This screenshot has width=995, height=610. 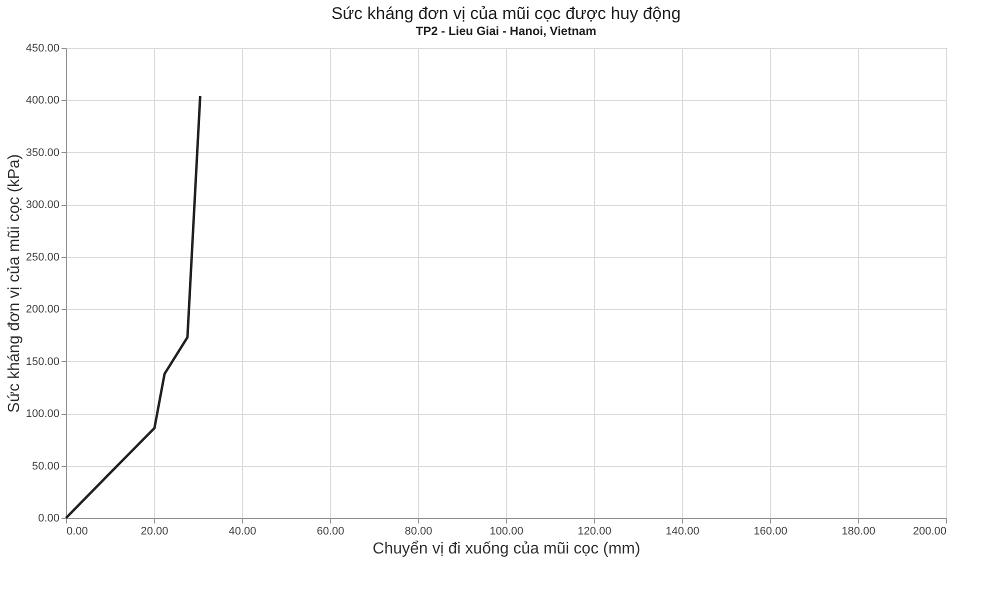 I want to click on x-tick-label: 160.00, so click(x=771, y=532).